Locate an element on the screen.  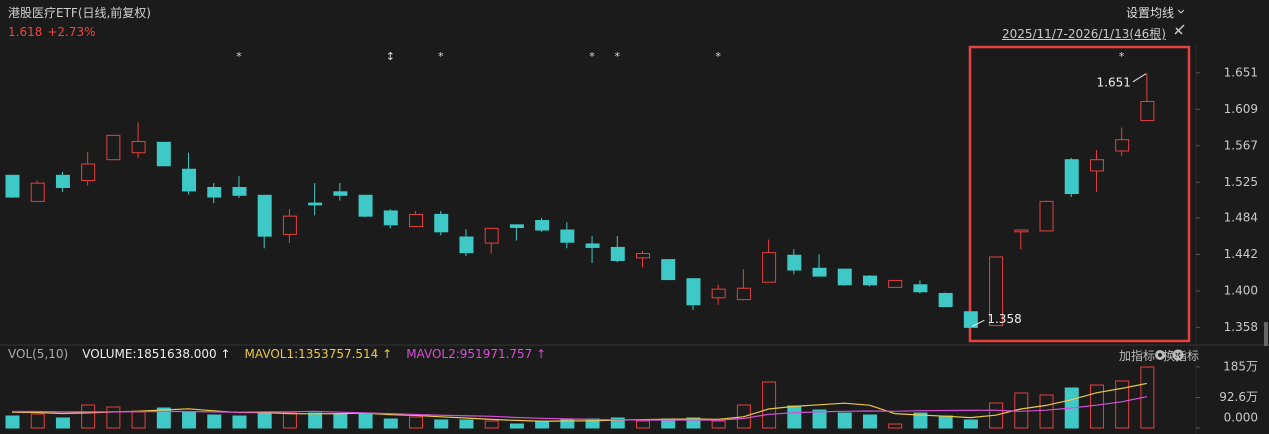
low-arrow is located at coordinates (978, 323).